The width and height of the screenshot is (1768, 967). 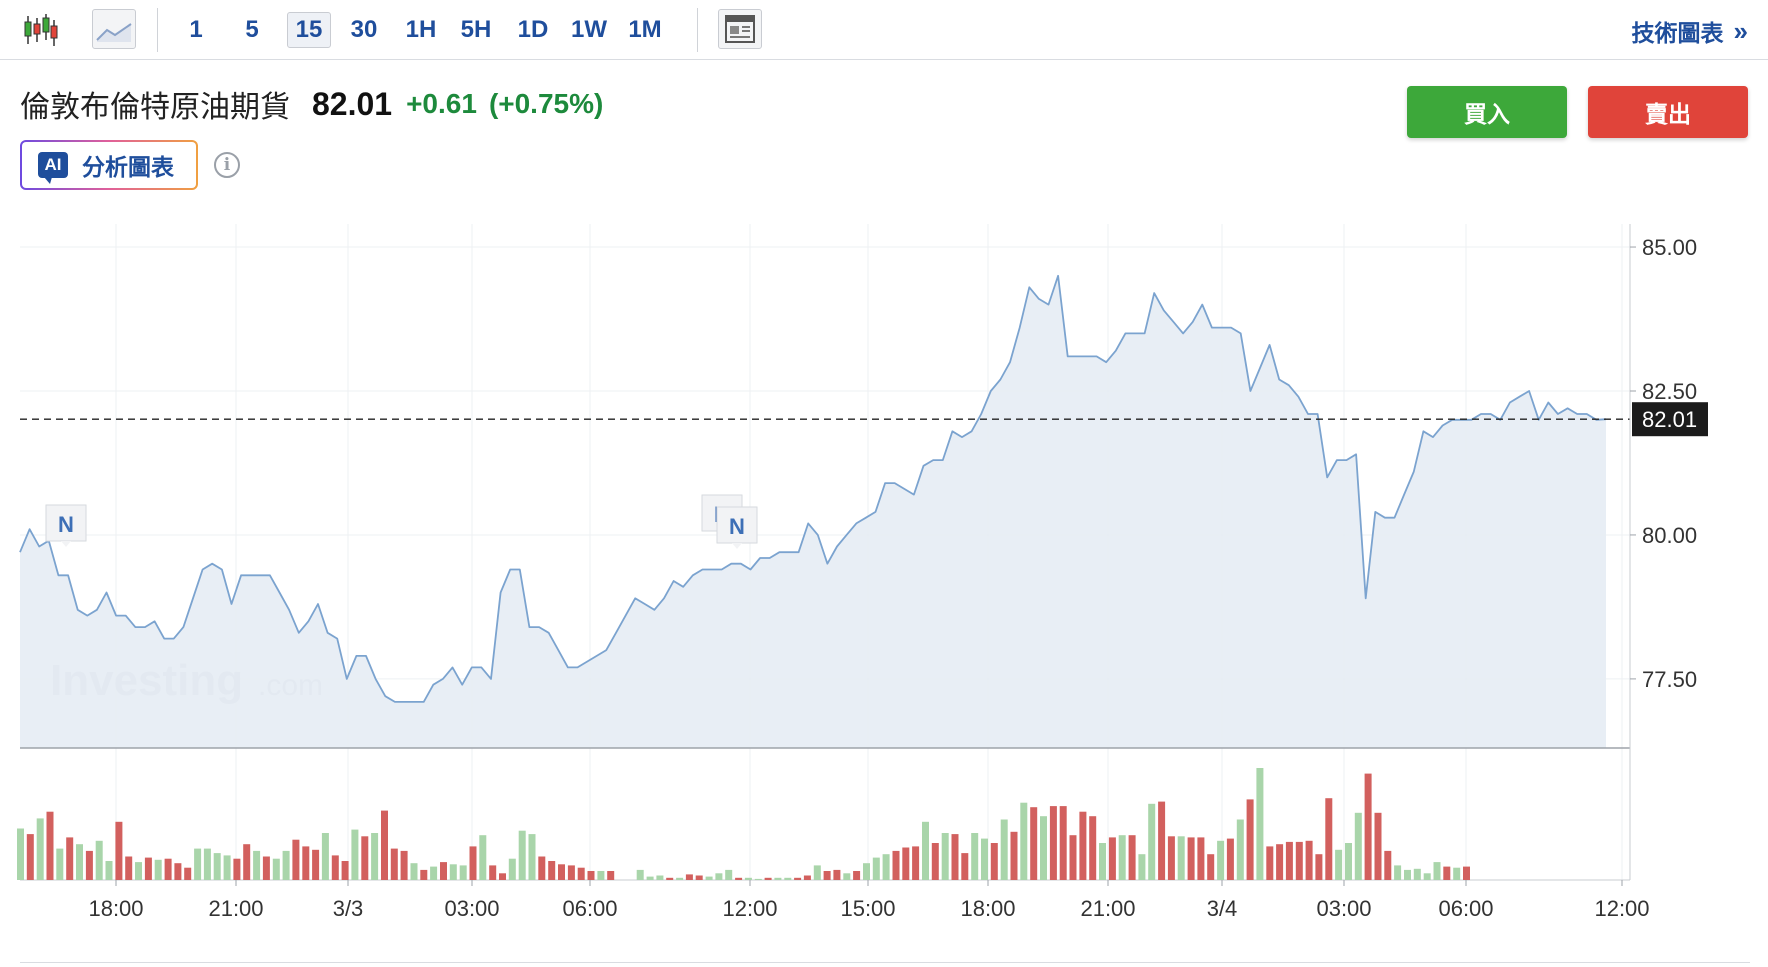 I want to click on buy-button: 買入, so click(x=1487, y=112).